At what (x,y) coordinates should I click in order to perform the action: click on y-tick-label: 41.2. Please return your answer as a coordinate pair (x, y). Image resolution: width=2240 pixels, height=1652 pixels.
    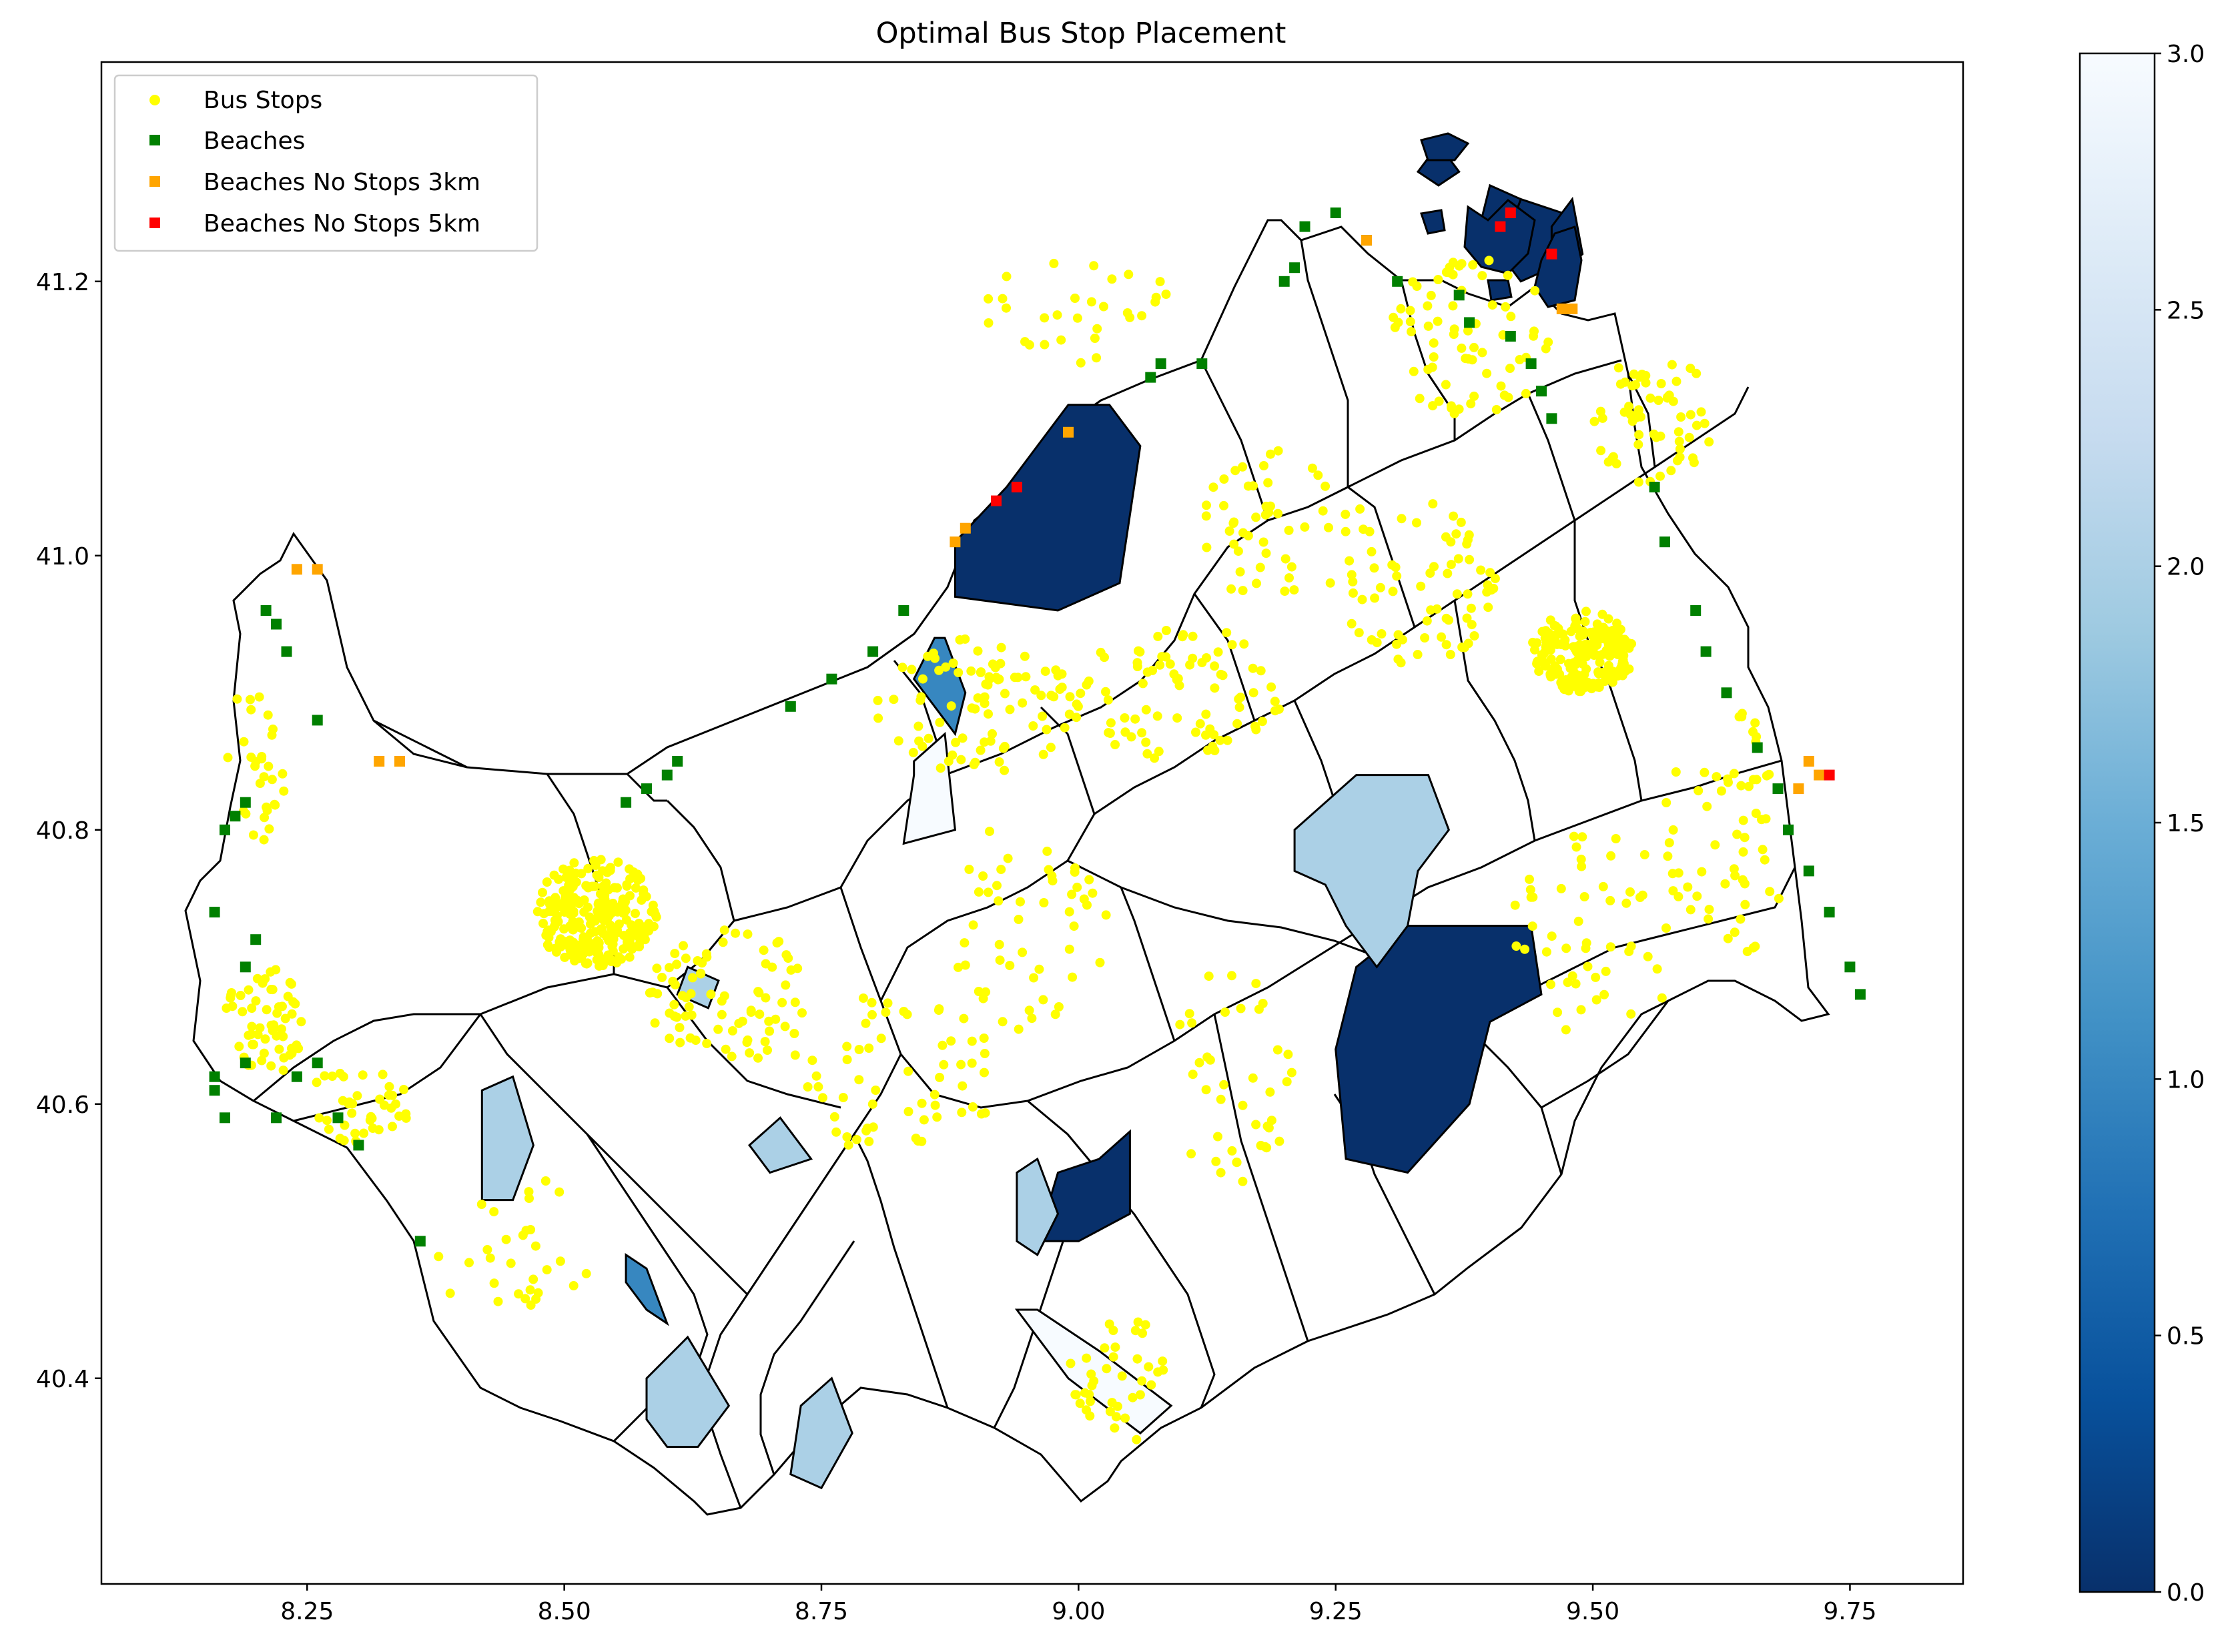
    Looking at the image, I should click on (62, 282).